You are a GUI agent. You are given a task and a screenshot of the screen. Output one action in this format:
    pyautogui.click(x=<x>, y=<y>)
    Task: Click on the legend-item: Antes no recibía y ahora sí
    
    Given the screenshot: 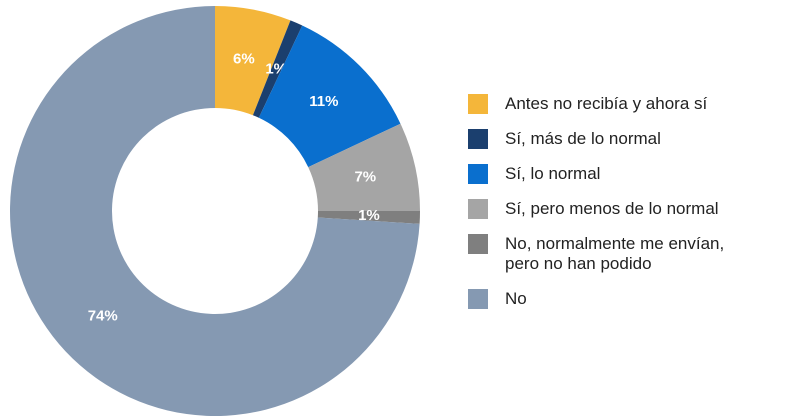 What is the action you would take?
    pyautogui.click(x=618, y=104)
    